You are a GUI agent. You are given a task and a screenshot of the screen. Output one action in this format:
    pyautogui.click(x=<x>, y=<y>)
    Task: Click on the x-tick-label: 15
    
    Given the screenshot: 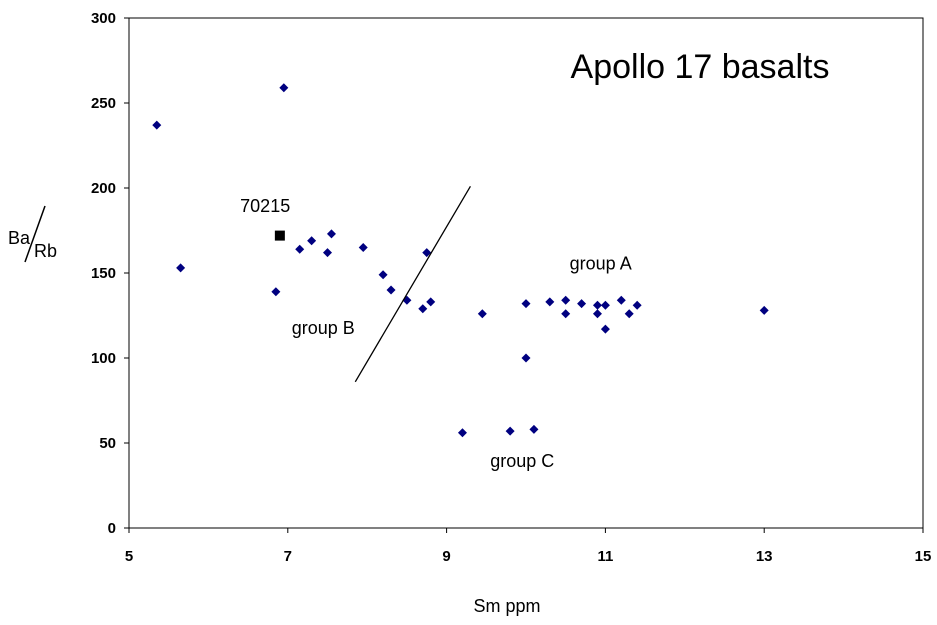 What is the action you would take?
    pyautogui.click(x=923, y=556)
    